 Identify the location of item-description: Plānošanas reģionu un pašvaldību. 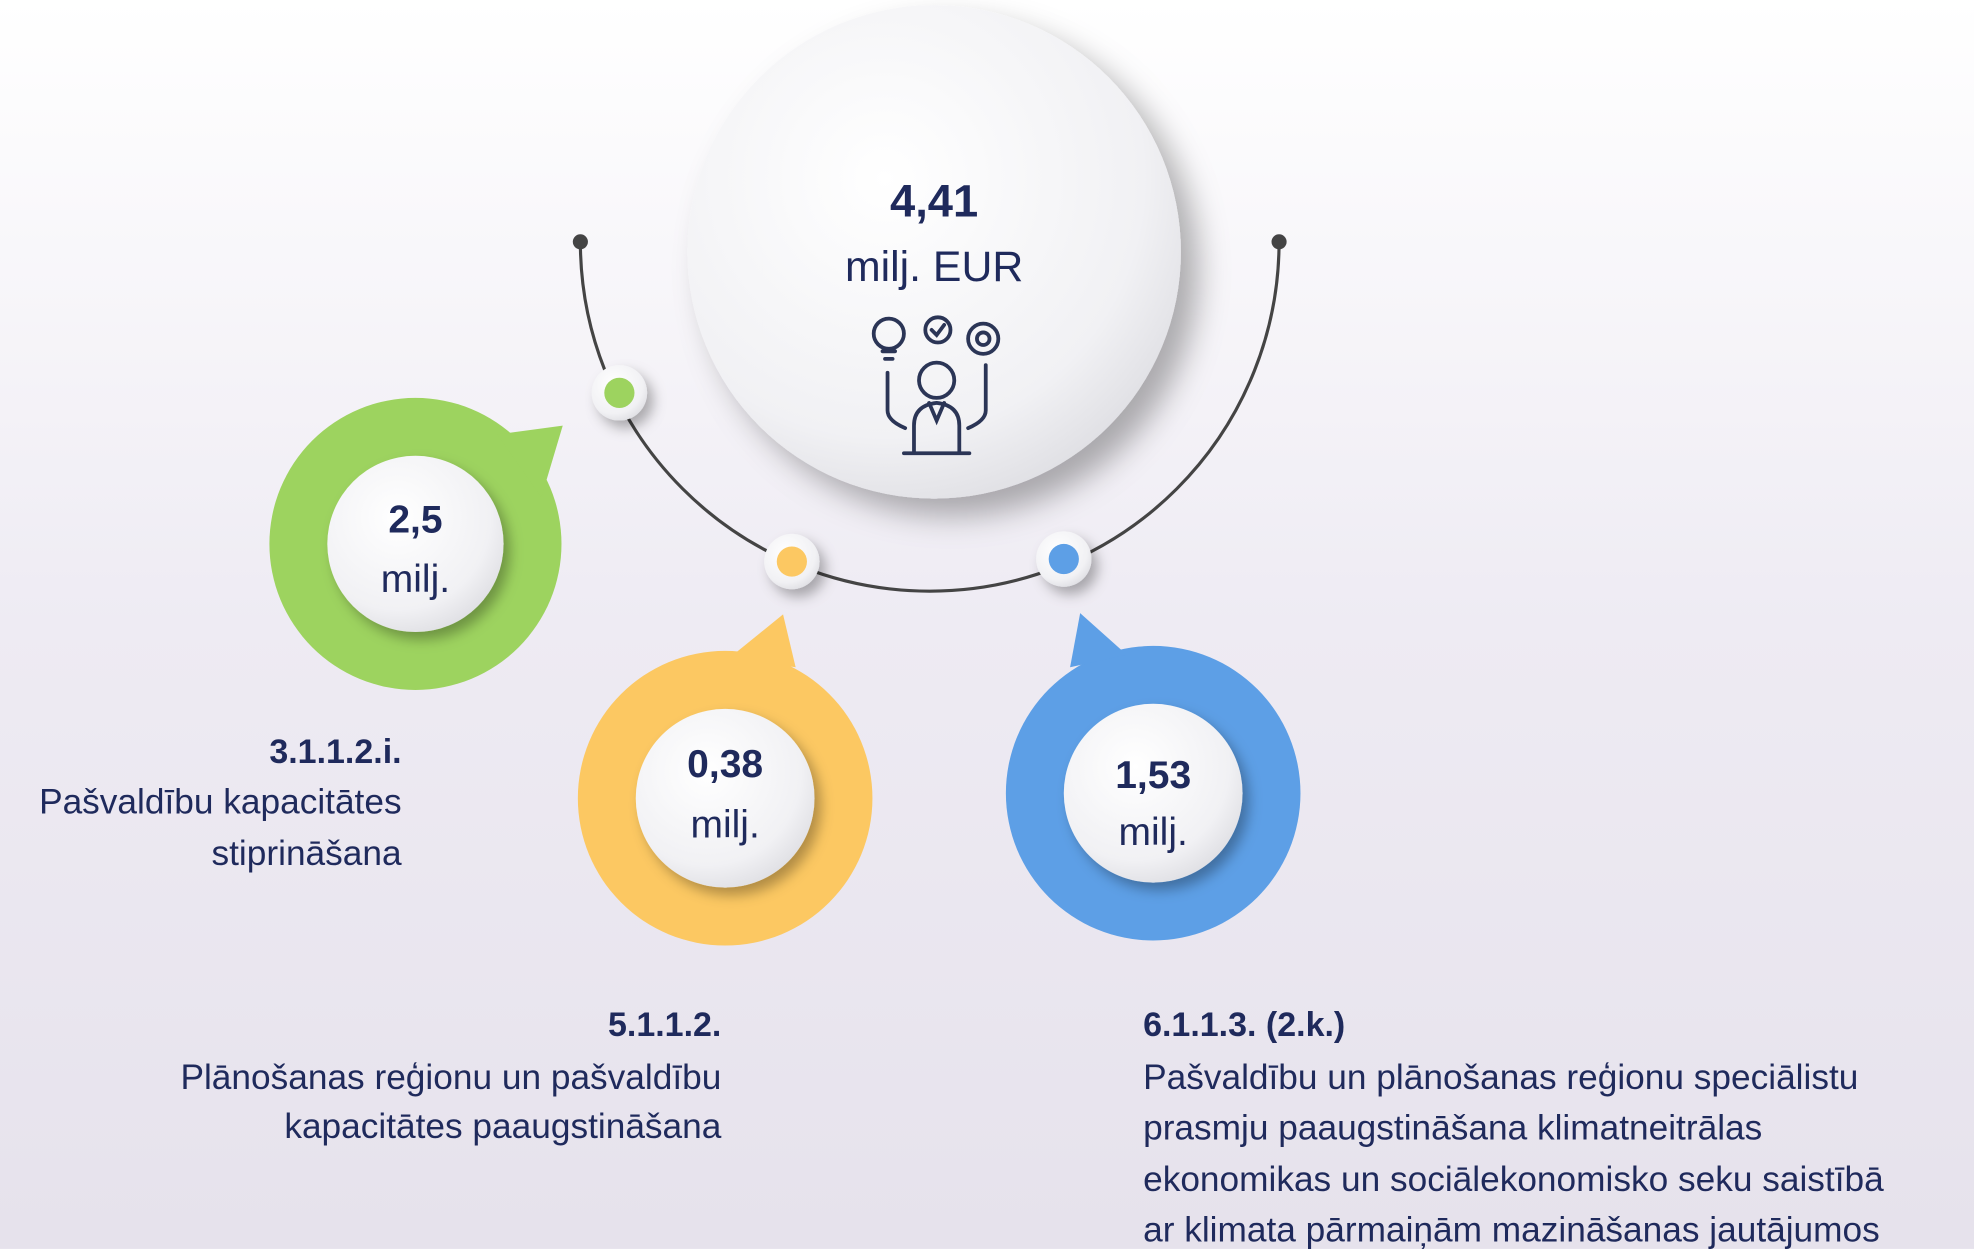
(450, 1077).